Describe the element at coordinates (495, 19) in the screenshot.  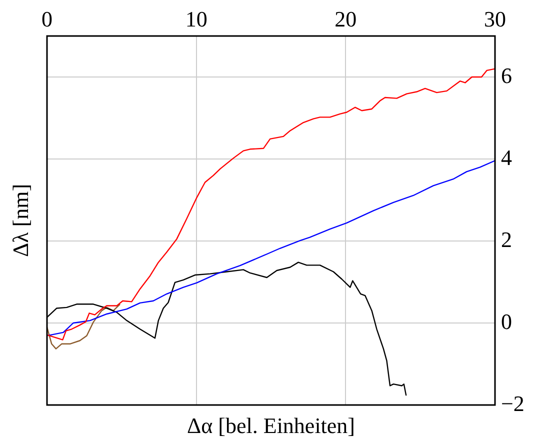
I see `x-tick-label: 30` at that location.